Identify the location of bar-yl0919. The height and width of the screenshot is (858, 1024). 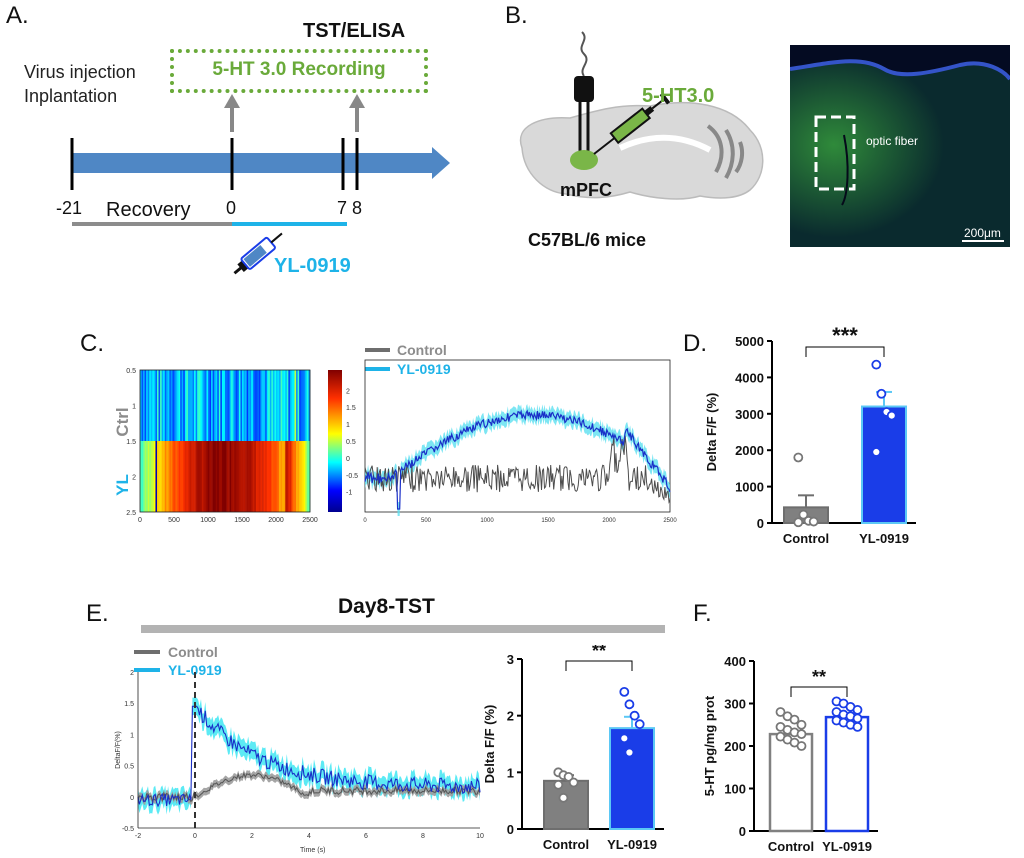
(632, 778).